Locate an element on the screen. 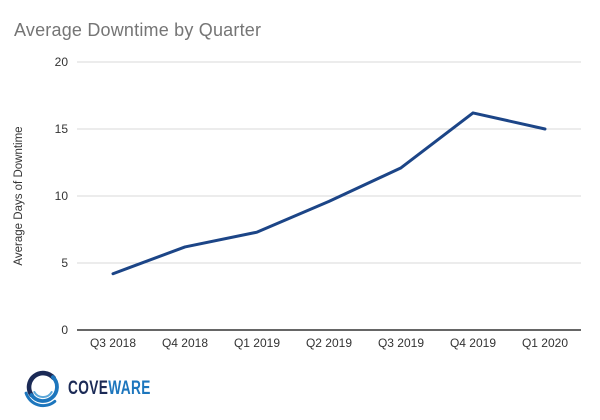  chart-title: Average Downtime by Quarter is located at coordinates (138, 30).